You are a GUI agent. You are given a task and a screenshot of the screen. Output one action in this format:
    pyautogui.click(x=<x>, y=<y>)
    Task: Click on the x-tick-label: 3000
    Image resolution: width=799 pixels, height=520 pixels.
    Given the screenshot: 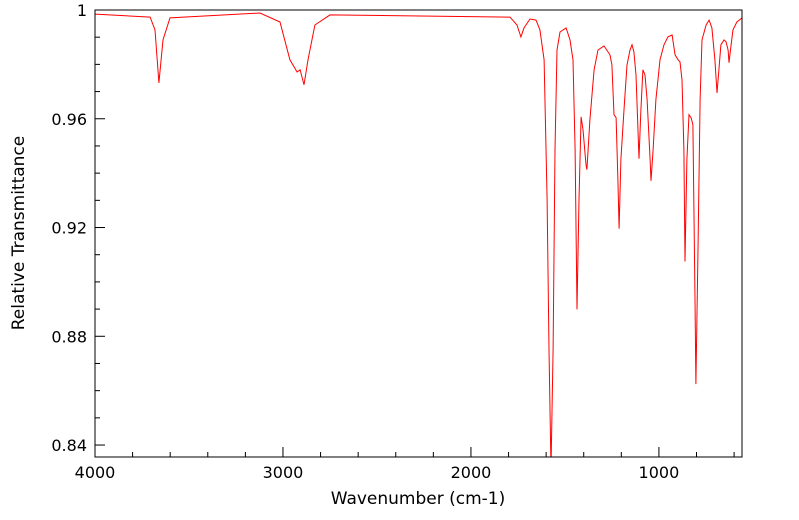 What is the action you would take?
    pyautogui.click(x=283, y=472)
    